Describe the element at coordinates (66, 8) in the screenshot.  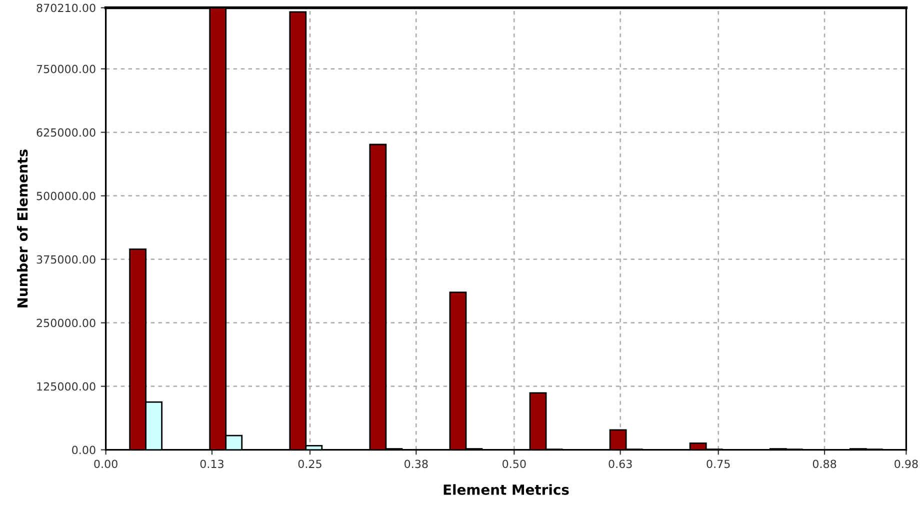
I see `y-tick-label: 870210.00` at that location.